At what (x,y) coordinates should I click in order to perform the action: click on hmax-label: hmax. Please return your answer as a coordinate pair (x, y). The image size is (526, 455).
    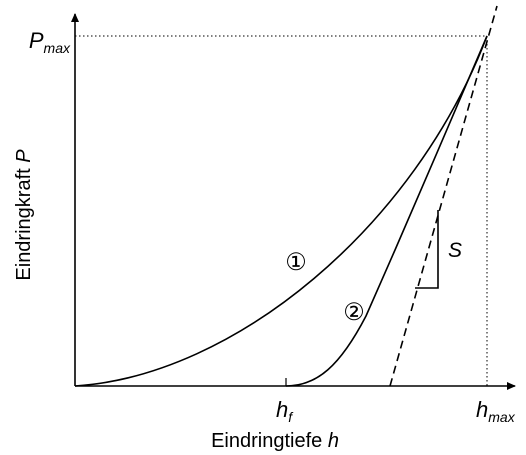
    Looking at the image, I should click on (496, 411).